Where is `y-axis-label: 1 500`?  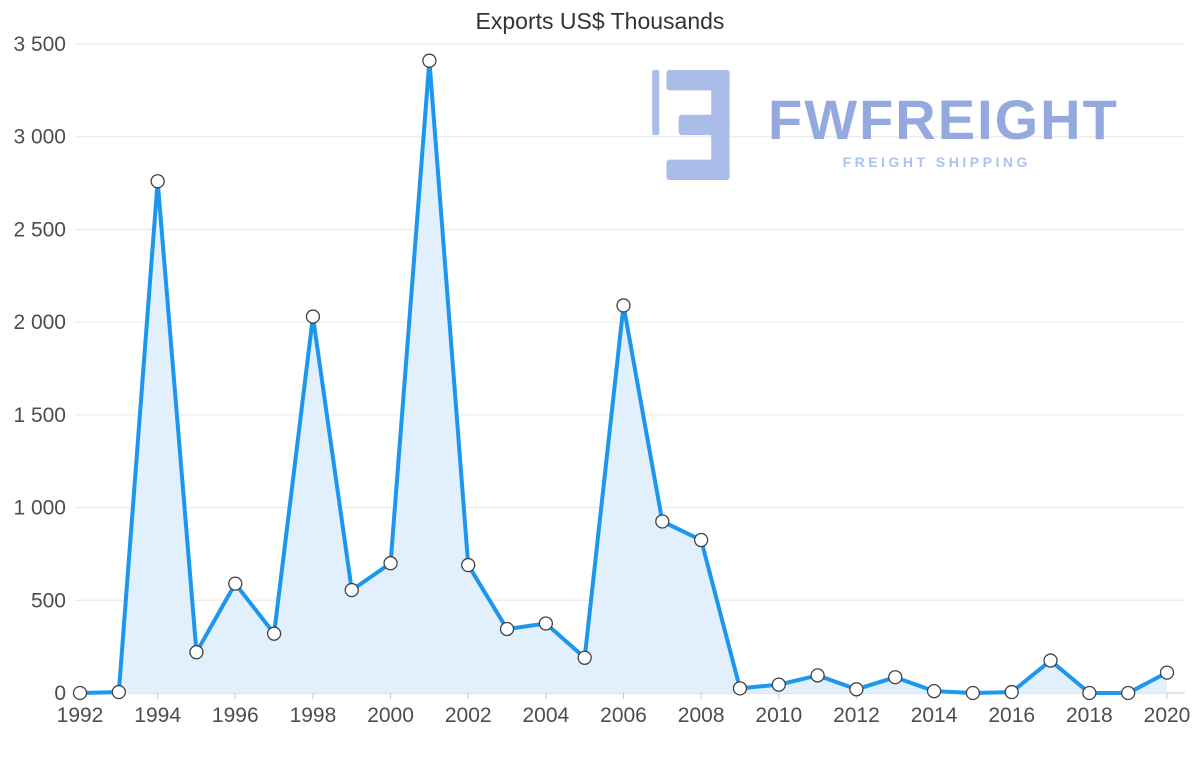
y-axis-label: 1 500 is located at coordinates (39, 415).